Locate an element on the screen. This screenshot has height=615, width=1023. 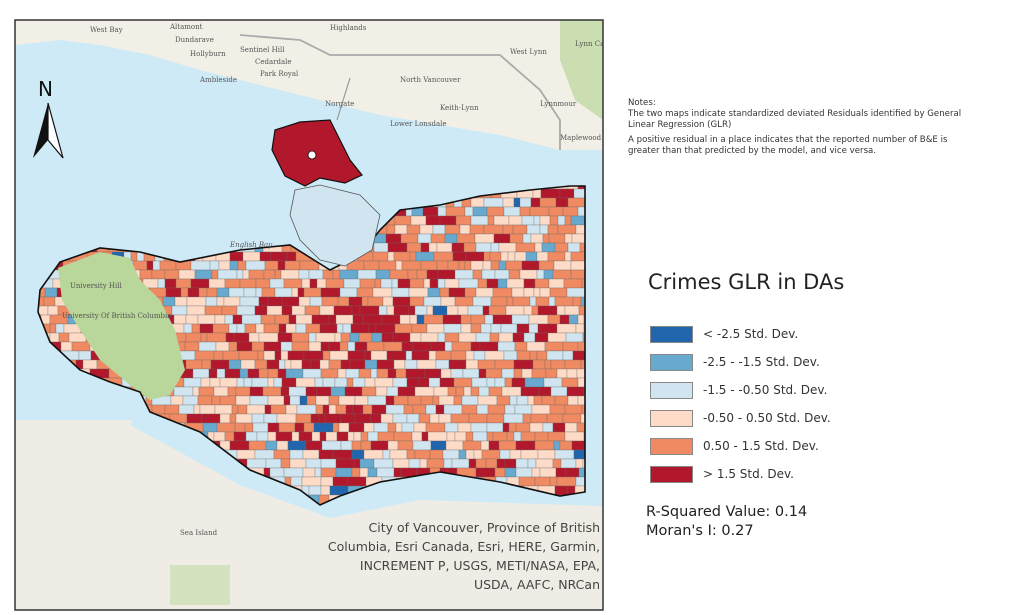
legend-swatch is located at coordinates (671, 418).